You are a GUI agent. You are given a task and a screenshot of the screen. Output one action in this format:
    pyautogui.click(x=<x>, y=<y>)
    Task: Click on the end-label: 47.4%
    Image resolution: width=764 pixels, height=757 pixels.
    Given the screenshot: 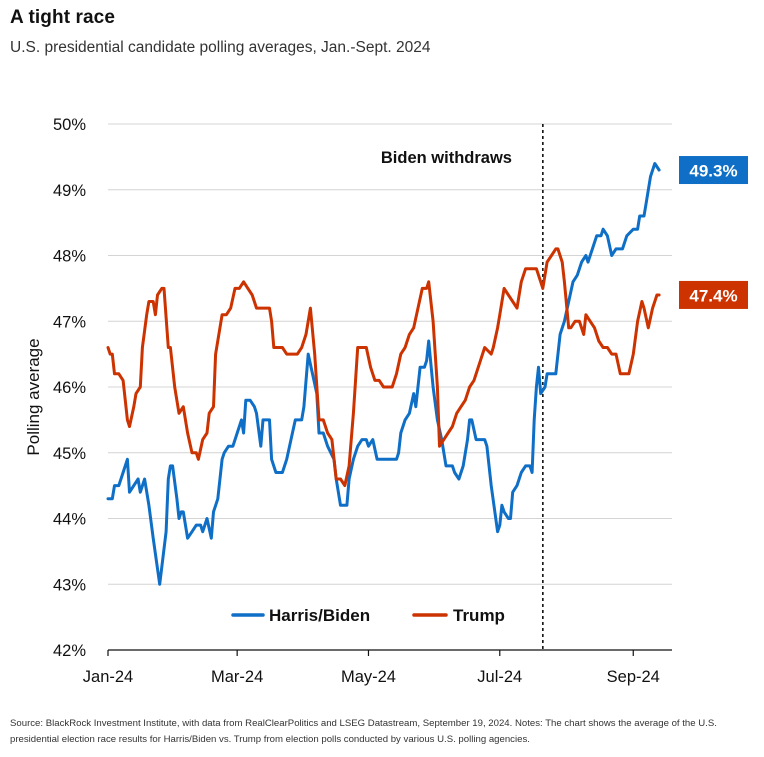 What is the action you would take?
    pyautogui.click(x=713, y=294)
    